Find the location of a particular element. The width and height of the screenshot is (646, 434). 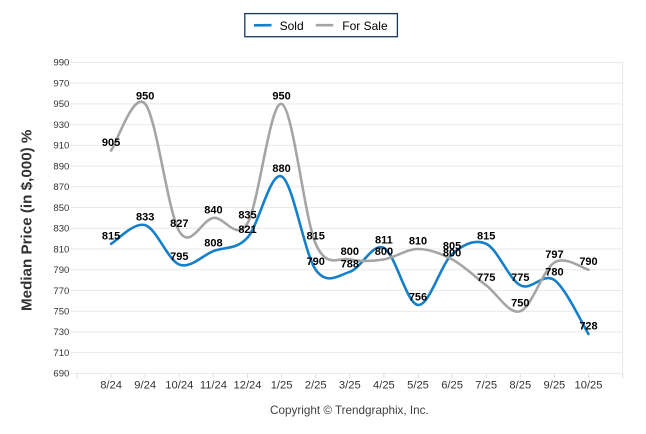

svg-text: 833 is located at coordinates (145, 218).